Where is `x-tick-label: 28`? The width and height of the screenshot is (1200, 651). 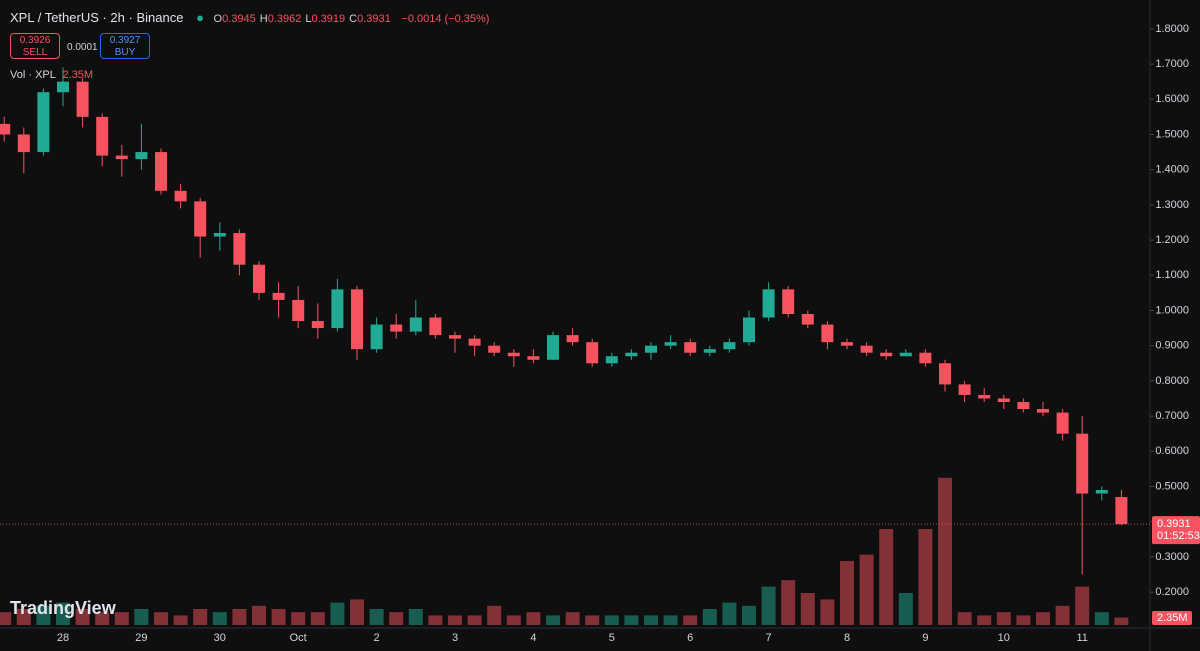 x-tick-label: 28 is located at coordinates (63, 638).